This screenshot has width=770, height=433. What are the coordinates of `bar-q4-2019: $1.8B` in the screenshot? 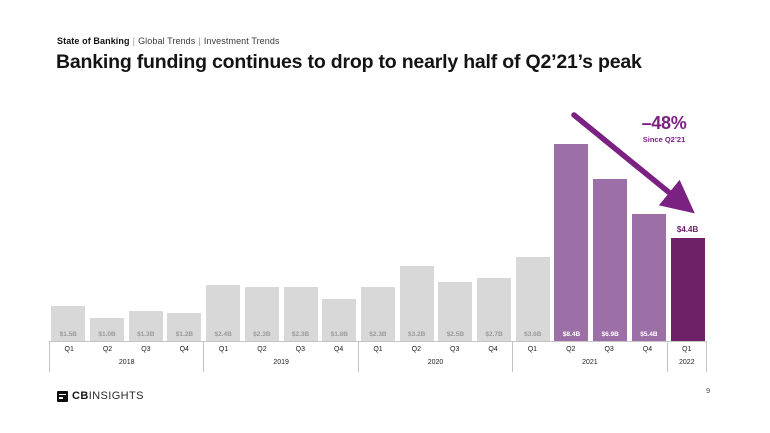 It's located at (339, 319).